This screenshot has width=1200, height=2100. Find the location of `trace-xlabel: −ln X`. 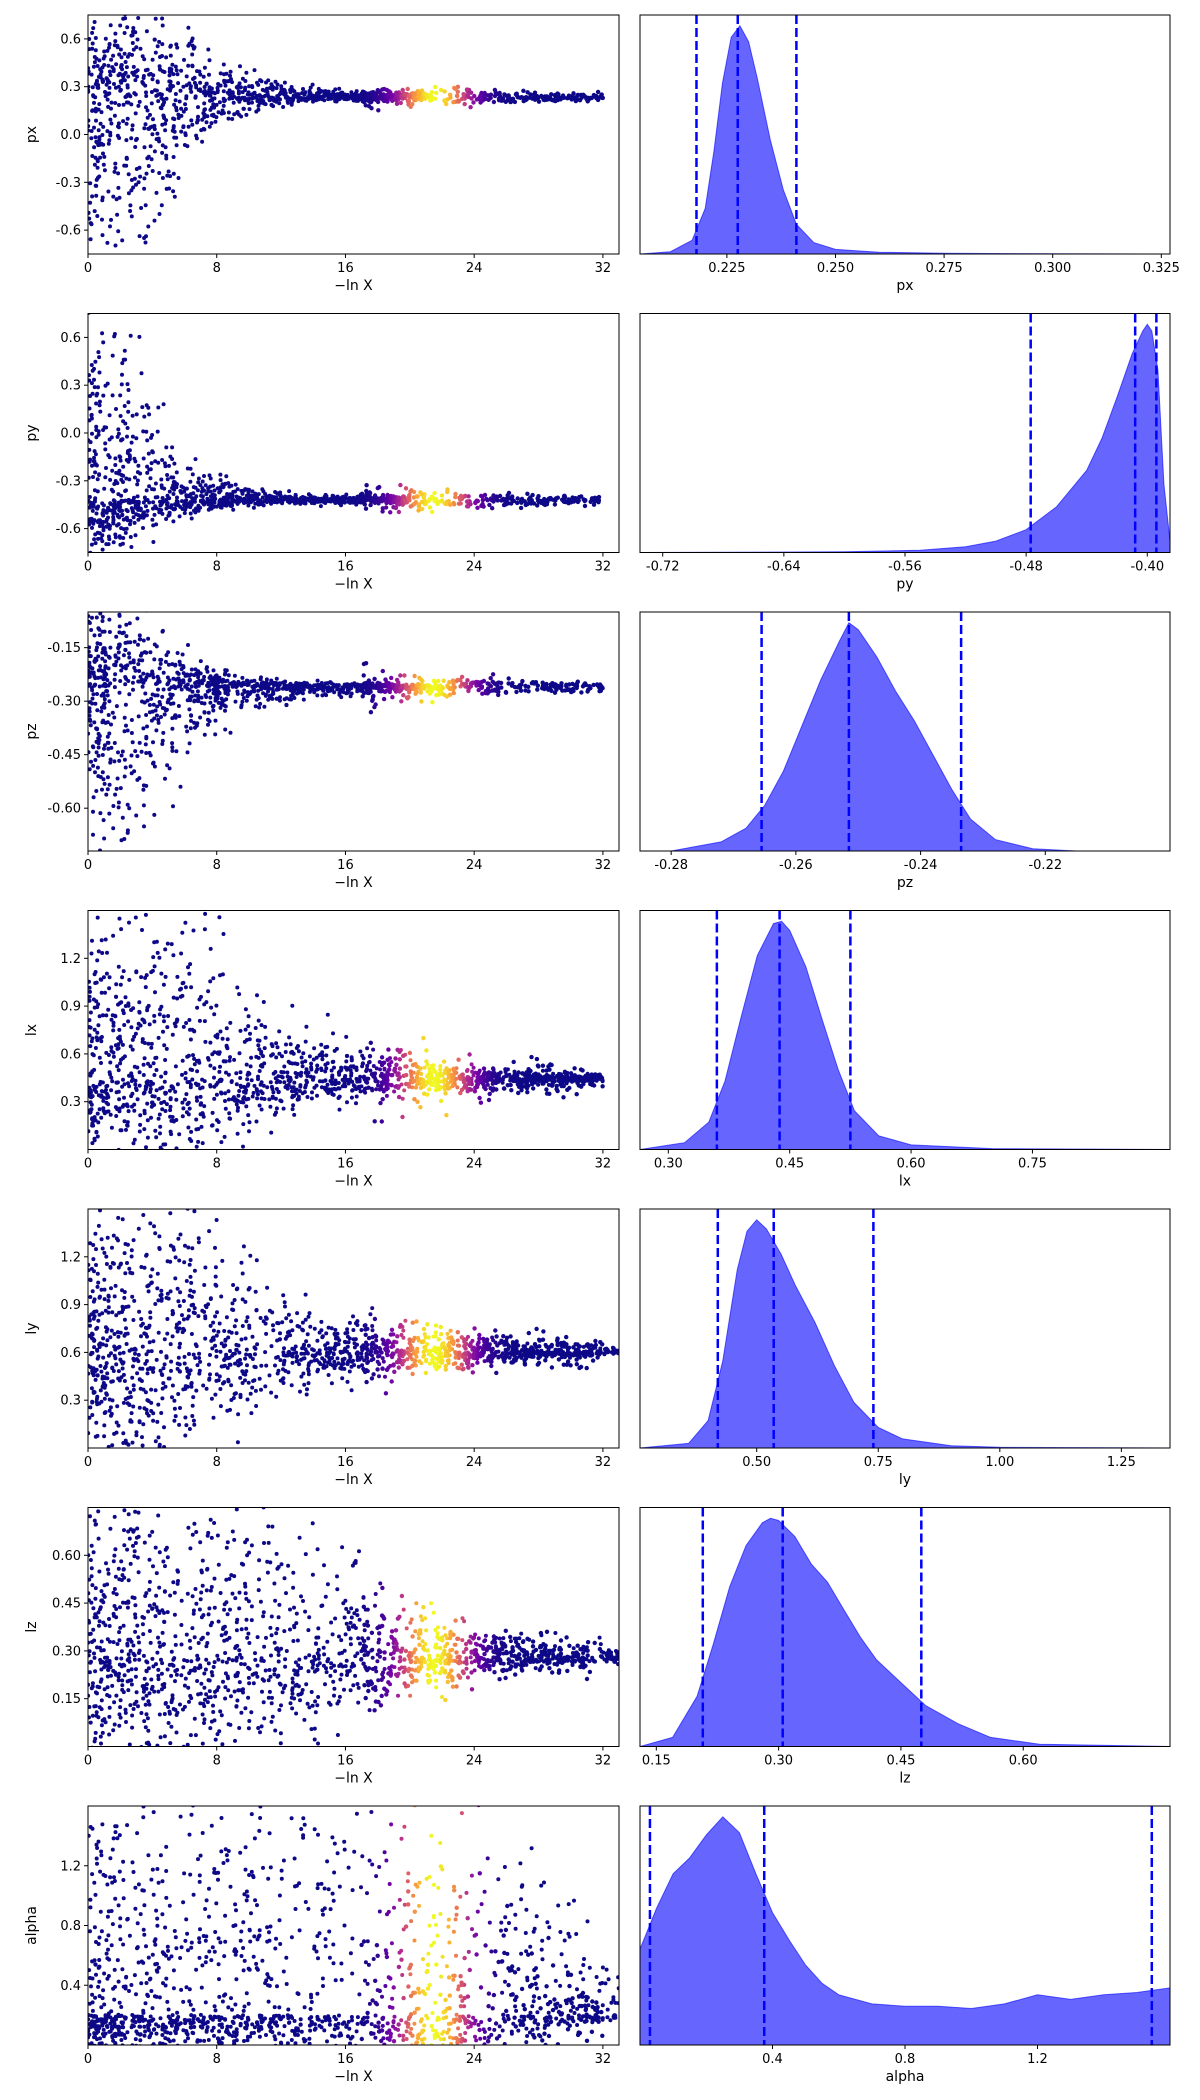

trace-xlabel: −ln X is located at coordinates (353, 286).